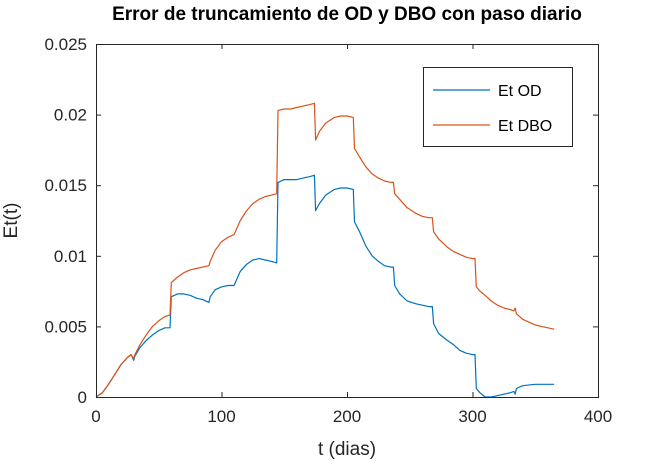 This screenshot has height=461, width=657. Describe the element at coordinates (347, 416) in the screenshot. I see `x-tick-label: 200` at that location.